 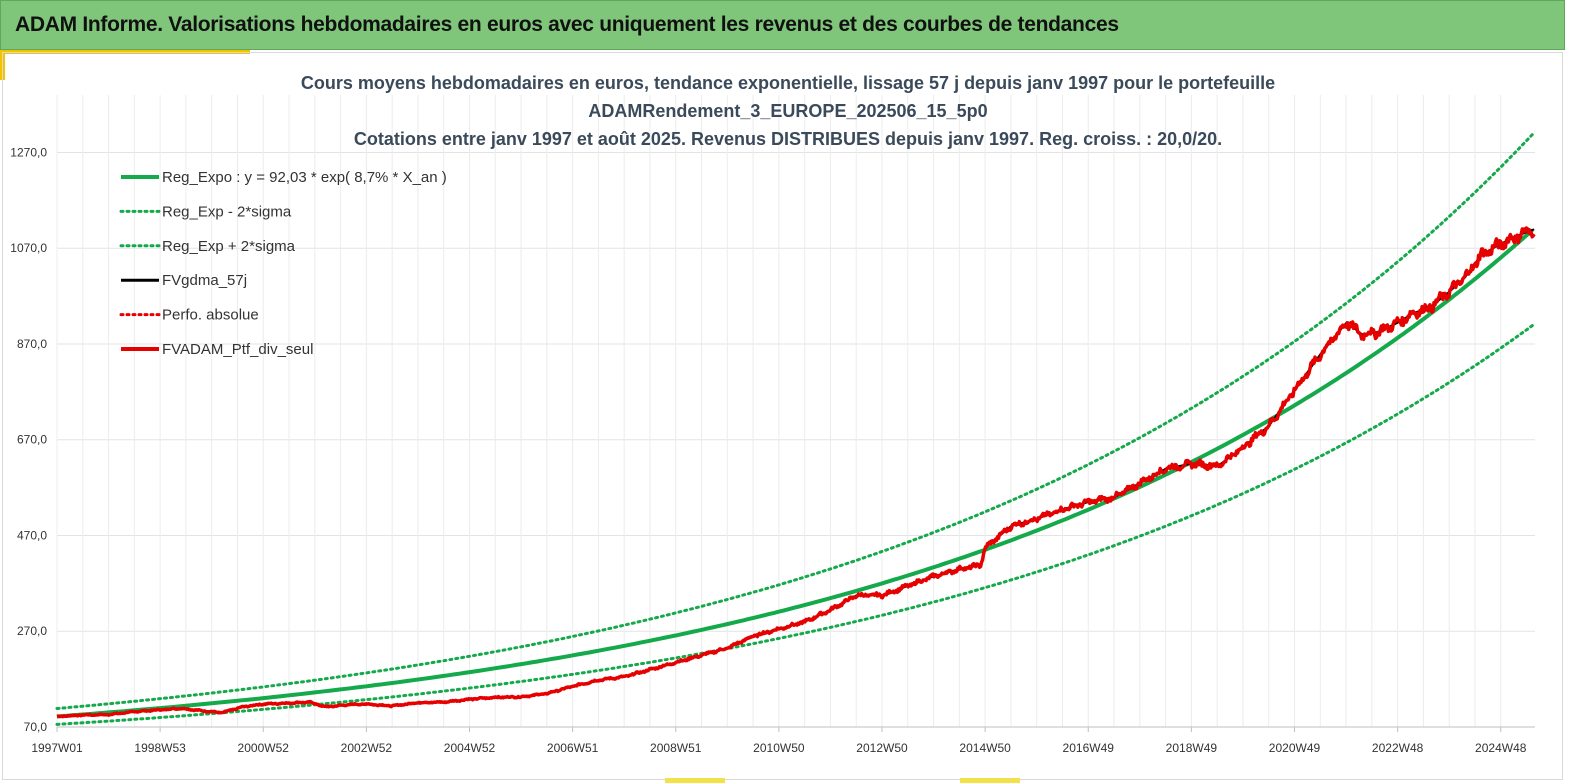 I want to click on y-axis: 70,0 270,0 470,0 670,0 870,0 1070,0 1270,0, so click(x=28, y=439).